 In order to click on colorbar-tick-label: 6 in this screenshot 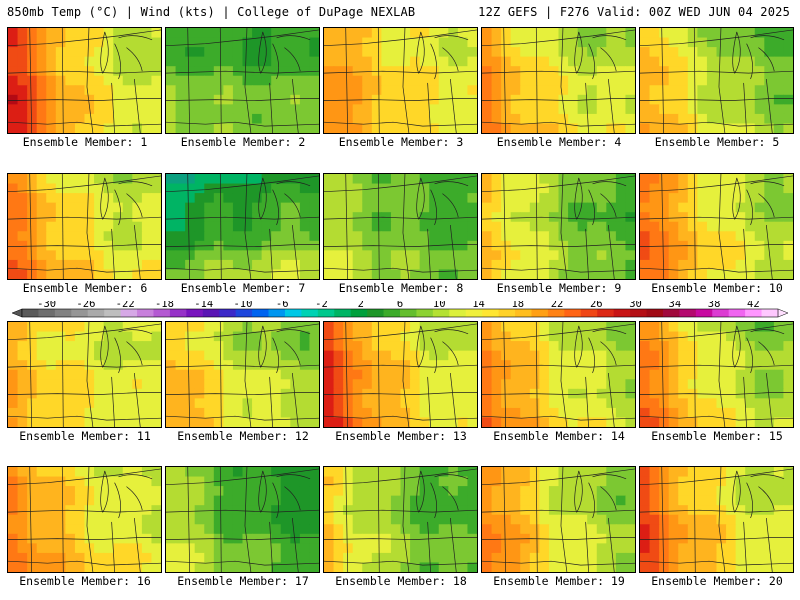, I will do `click(400, 305)`.